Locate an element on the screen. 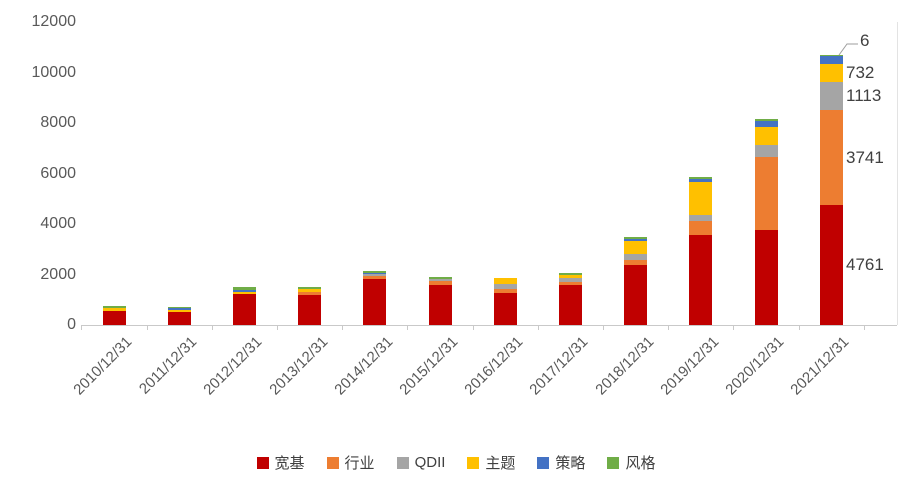 This screenshot has height=489, width=912. y-axis-tick-label: 12000 is located at coordinates (54, 21).